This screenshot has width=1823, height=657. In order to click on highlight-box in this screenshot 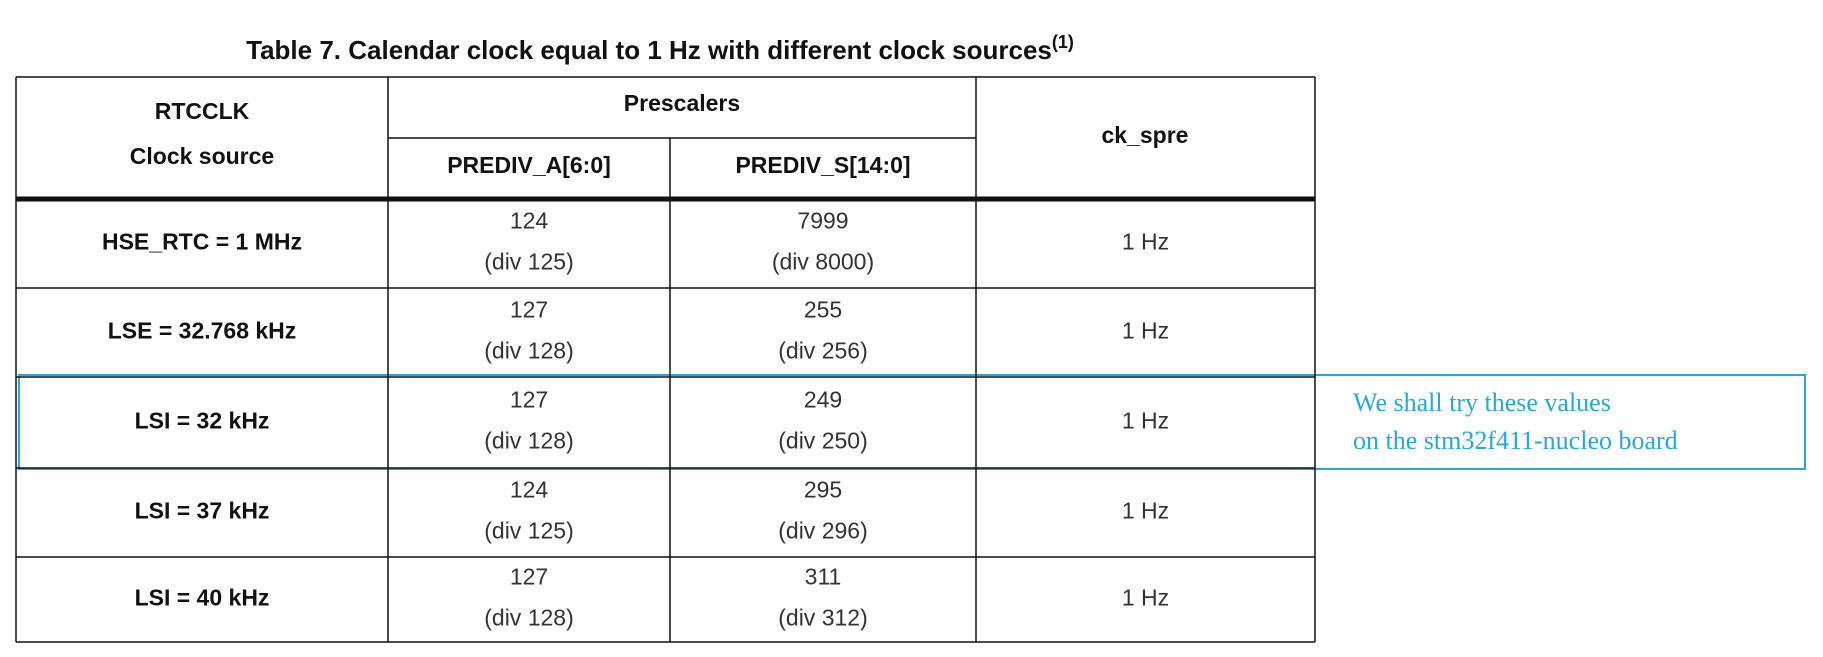, I will do `click(912, 422)`.